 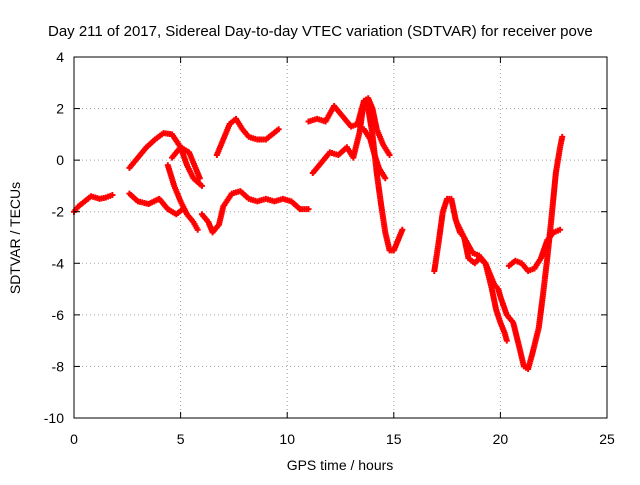 I want to click on x-tick-label: 0, so click(x=74, y=439).